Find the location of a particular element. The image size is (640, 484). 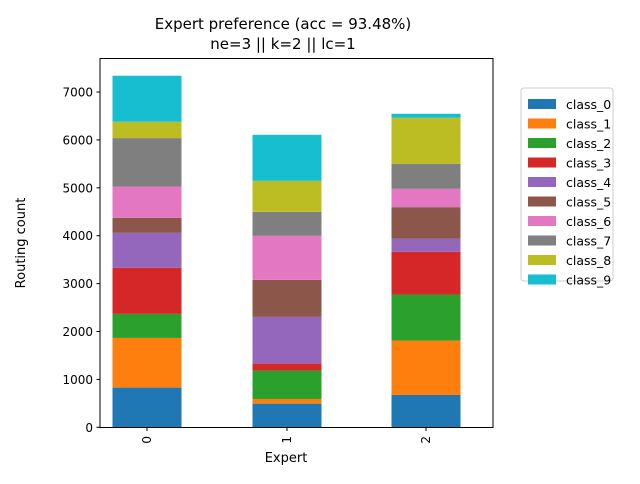

y-tick-label: 5000 is located at coordinates (77, 188).